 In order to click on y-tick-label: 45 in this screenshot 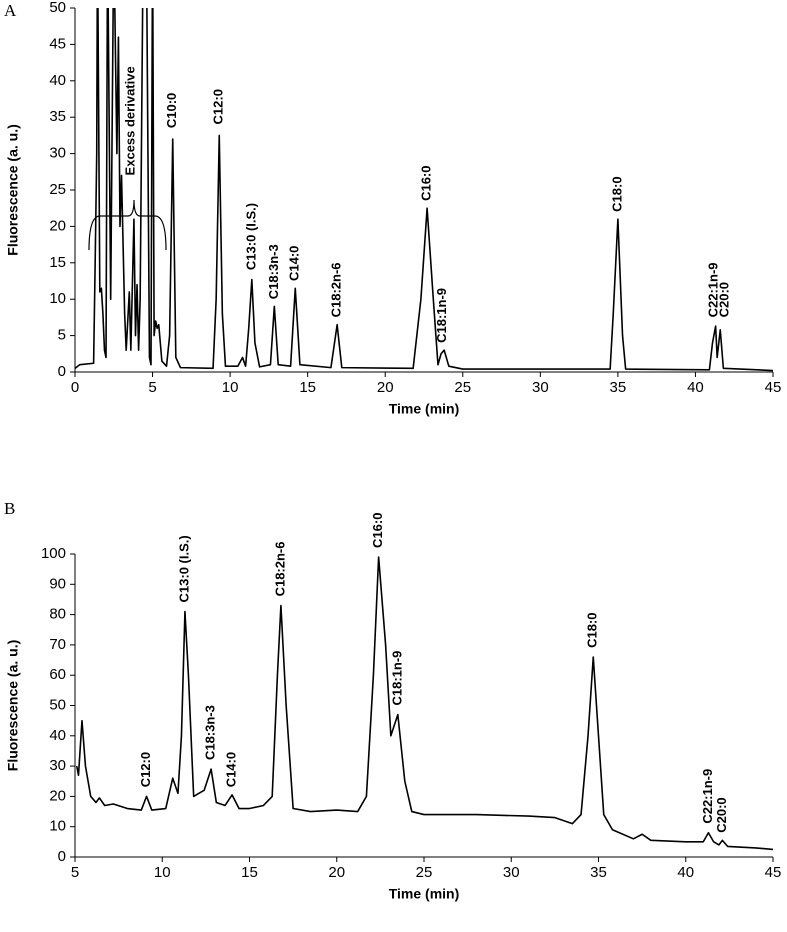, I will do `click(57, 43)`.